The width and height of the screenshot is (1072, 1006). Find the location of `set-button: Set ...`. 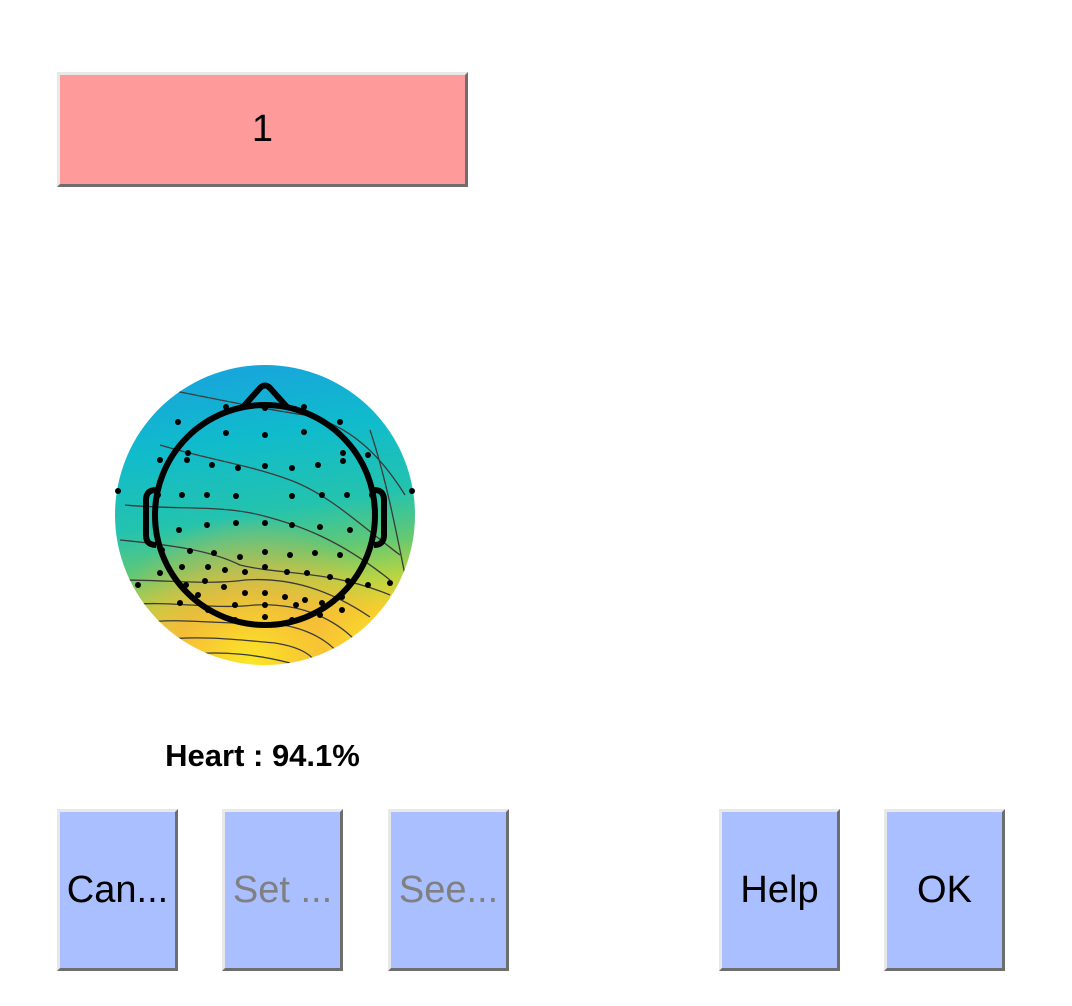

set-button: Set ... is located at coordinates (282, 890).